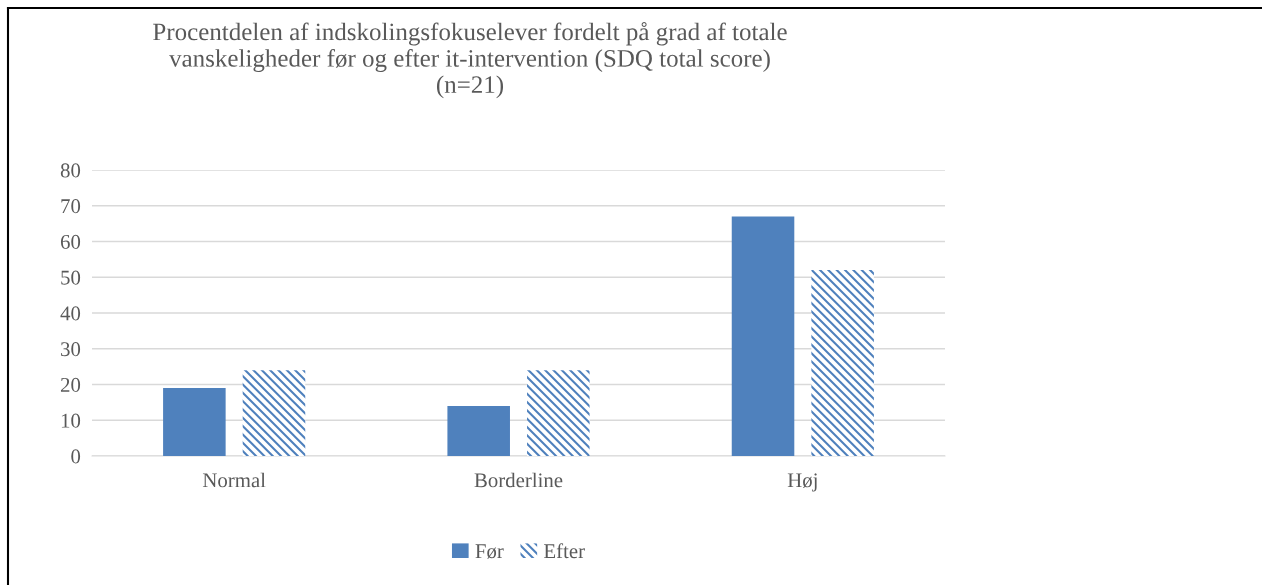 The width and height of the screenshot is (1262, 585). Describe the element at coordinates (802, 482) in the screenshot. I see `x-tick-label: Høj` at that location.